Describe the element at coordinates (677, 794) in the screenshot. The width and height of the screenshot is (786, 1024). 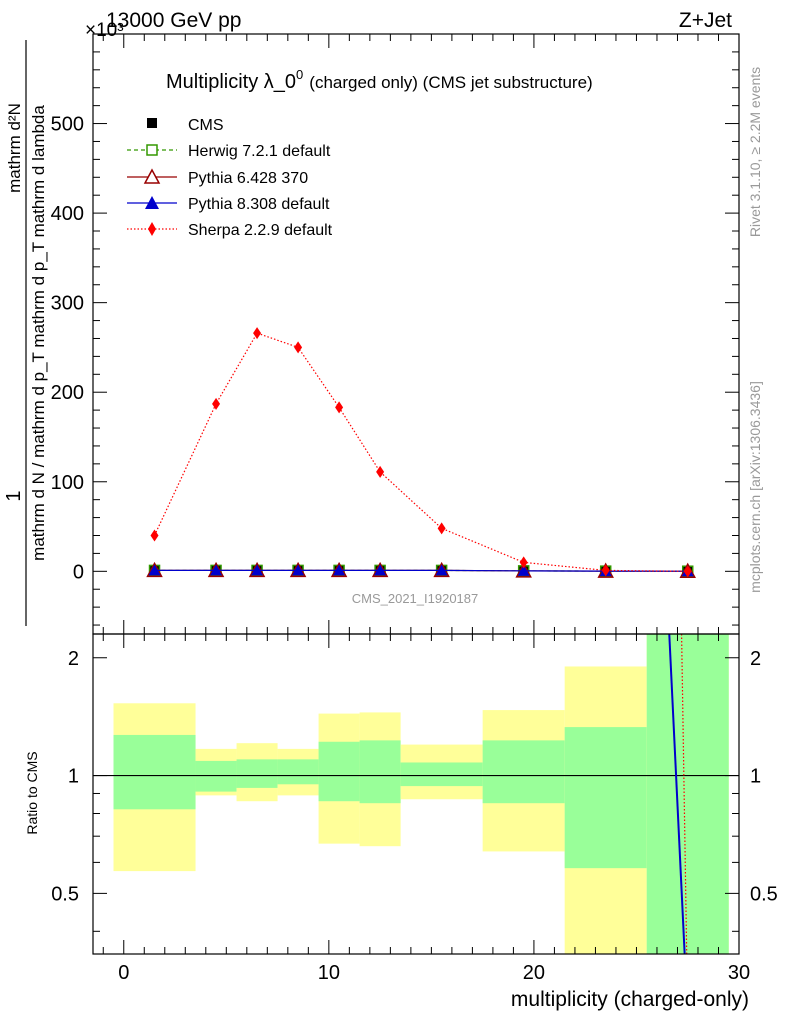
I see `ratio-line-pythia8` at that location.